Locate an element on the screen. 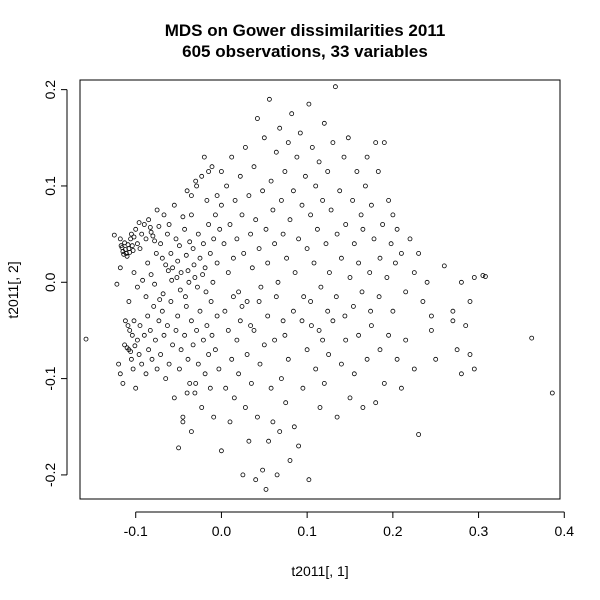  x-tick-label: 0.0 is located at coordinates (222, 531).